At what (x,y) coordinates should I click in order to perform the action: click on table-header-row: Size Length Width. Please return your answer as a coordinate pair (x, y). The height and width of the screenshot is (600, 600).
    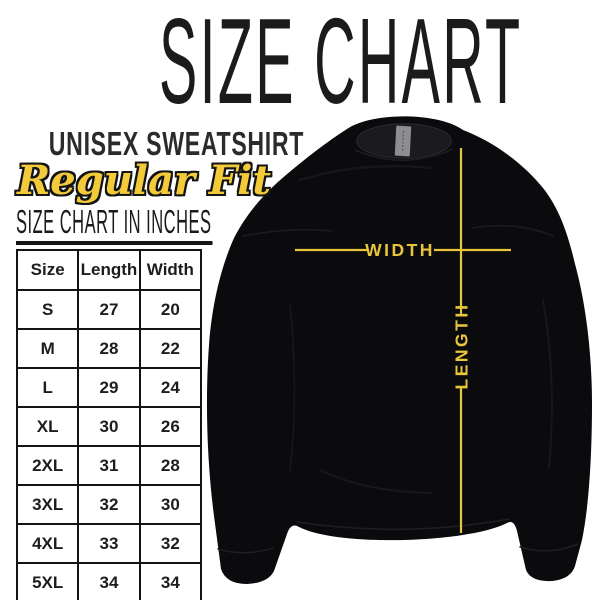
    Looking at the image, I should click on (109, 270).